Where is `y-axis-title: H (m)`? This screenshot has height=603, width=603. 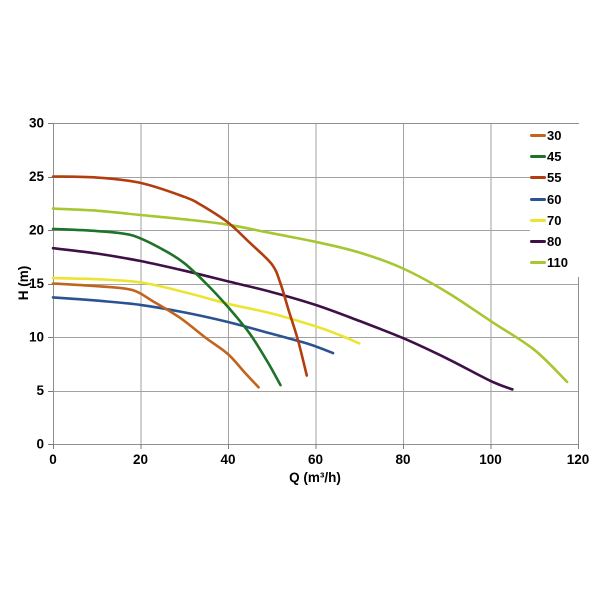
y-axis-title: H (m) is located at coordinates (23, 283).